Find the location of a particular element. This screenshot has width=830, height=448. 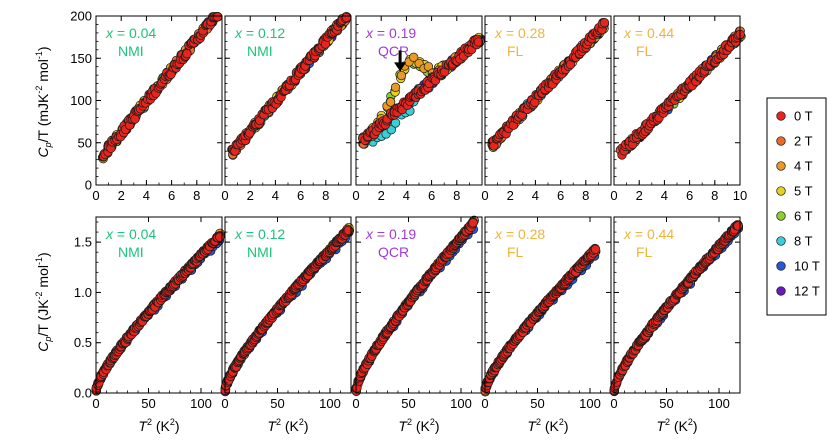

y-tick-label: 0 is located at coordinates (88, 185).